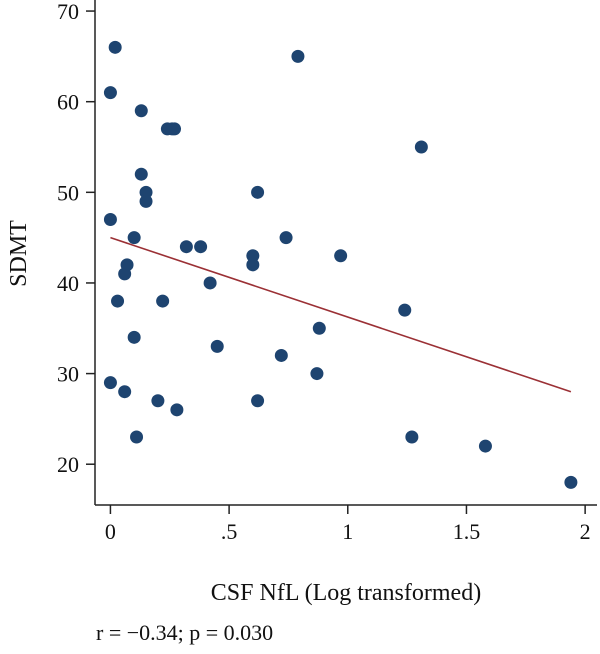 Image resolution: width=600 pixels, height=654 pixels. Describe the element at coordinates (19, 253) in the screenshot. I see `y-axis-title: SDMT` at that location.